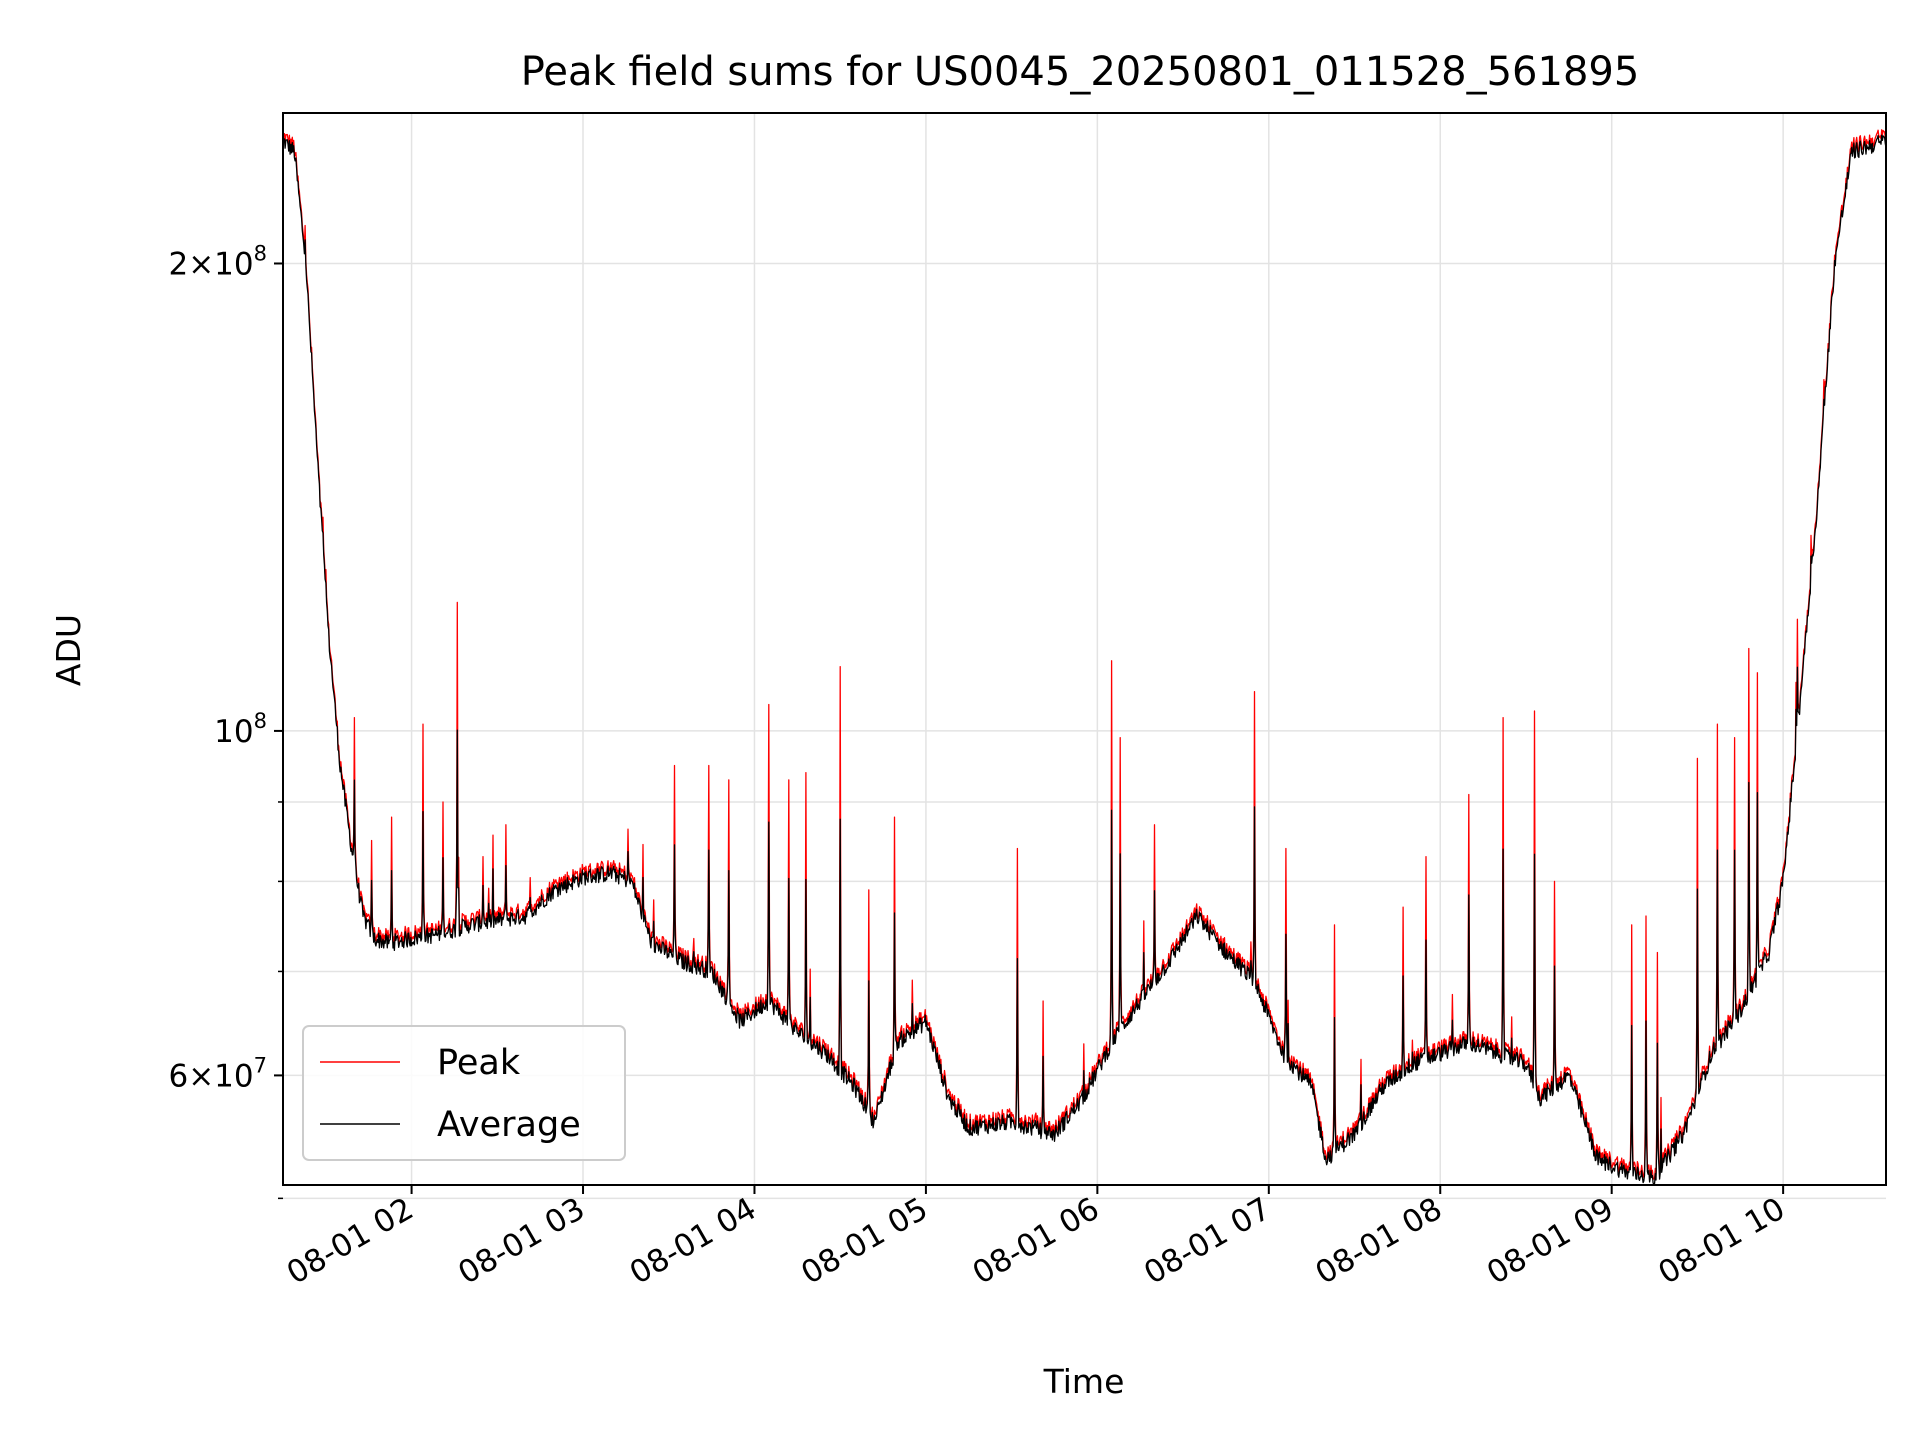 This screenshot has height=1440, width=1920. What do you see at coordinates (1721, 1241) in the screenshot?
I see `x-tick-label: 08-01 10` at bounding box center [1721, 1241].